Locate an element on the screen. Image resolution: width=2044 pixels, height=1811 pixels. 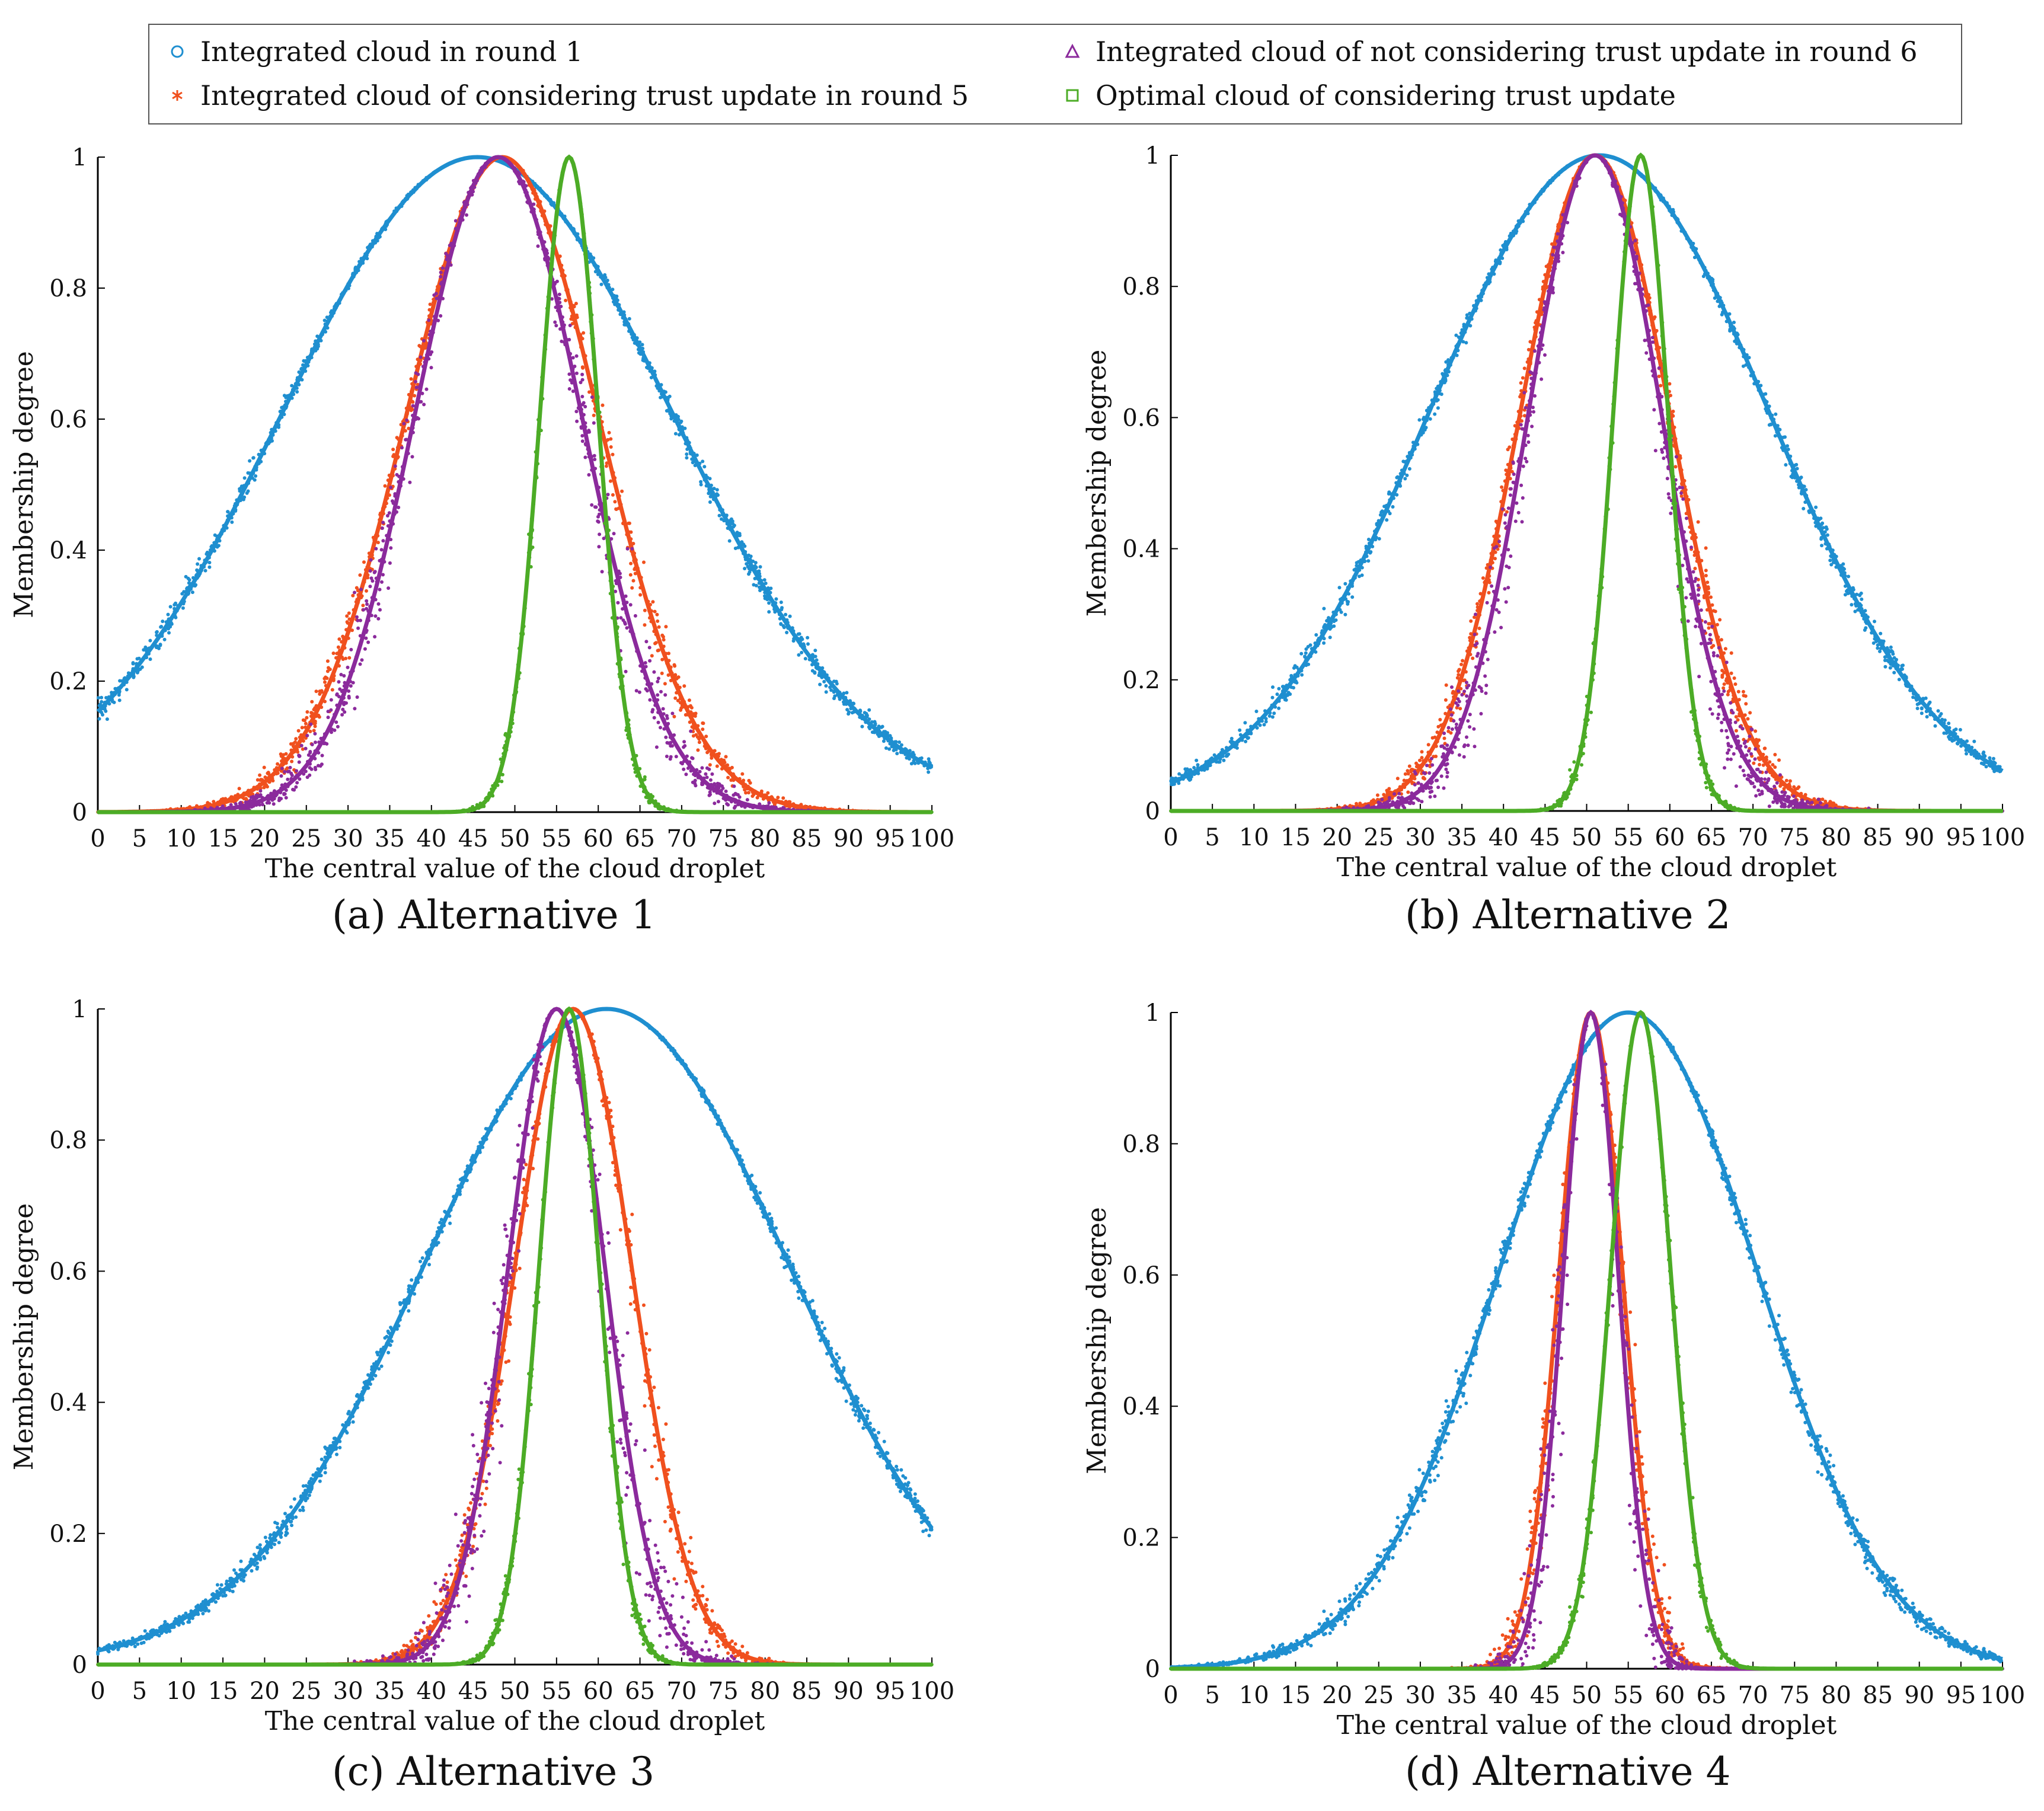
x-tick-label: 50 is located at coordinates (515, 838).